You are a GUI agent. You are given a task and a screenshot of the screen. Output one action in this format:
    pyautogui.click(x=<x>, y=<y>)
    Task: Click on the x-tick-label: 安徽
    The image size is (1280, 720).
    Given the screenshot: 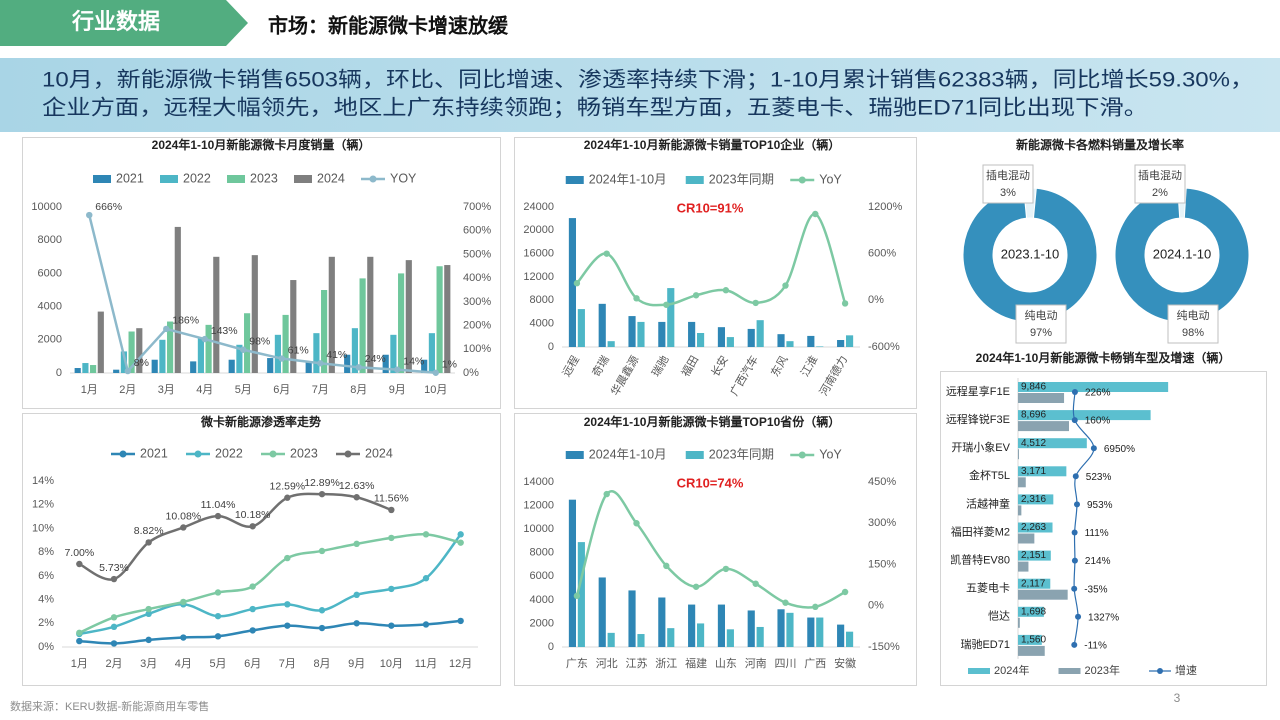 What is the action you would take?
    pyautogui.click(x=845, y=663)
    